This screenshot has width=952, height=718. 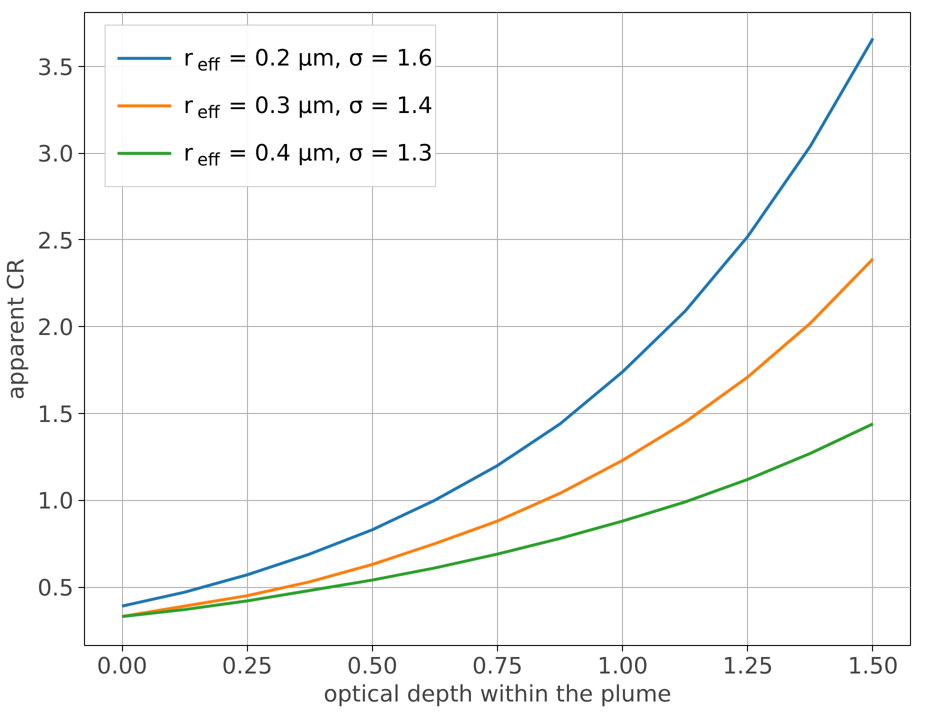 I want to click on y-tick-label: 1.0, so click(x=55, y=501).